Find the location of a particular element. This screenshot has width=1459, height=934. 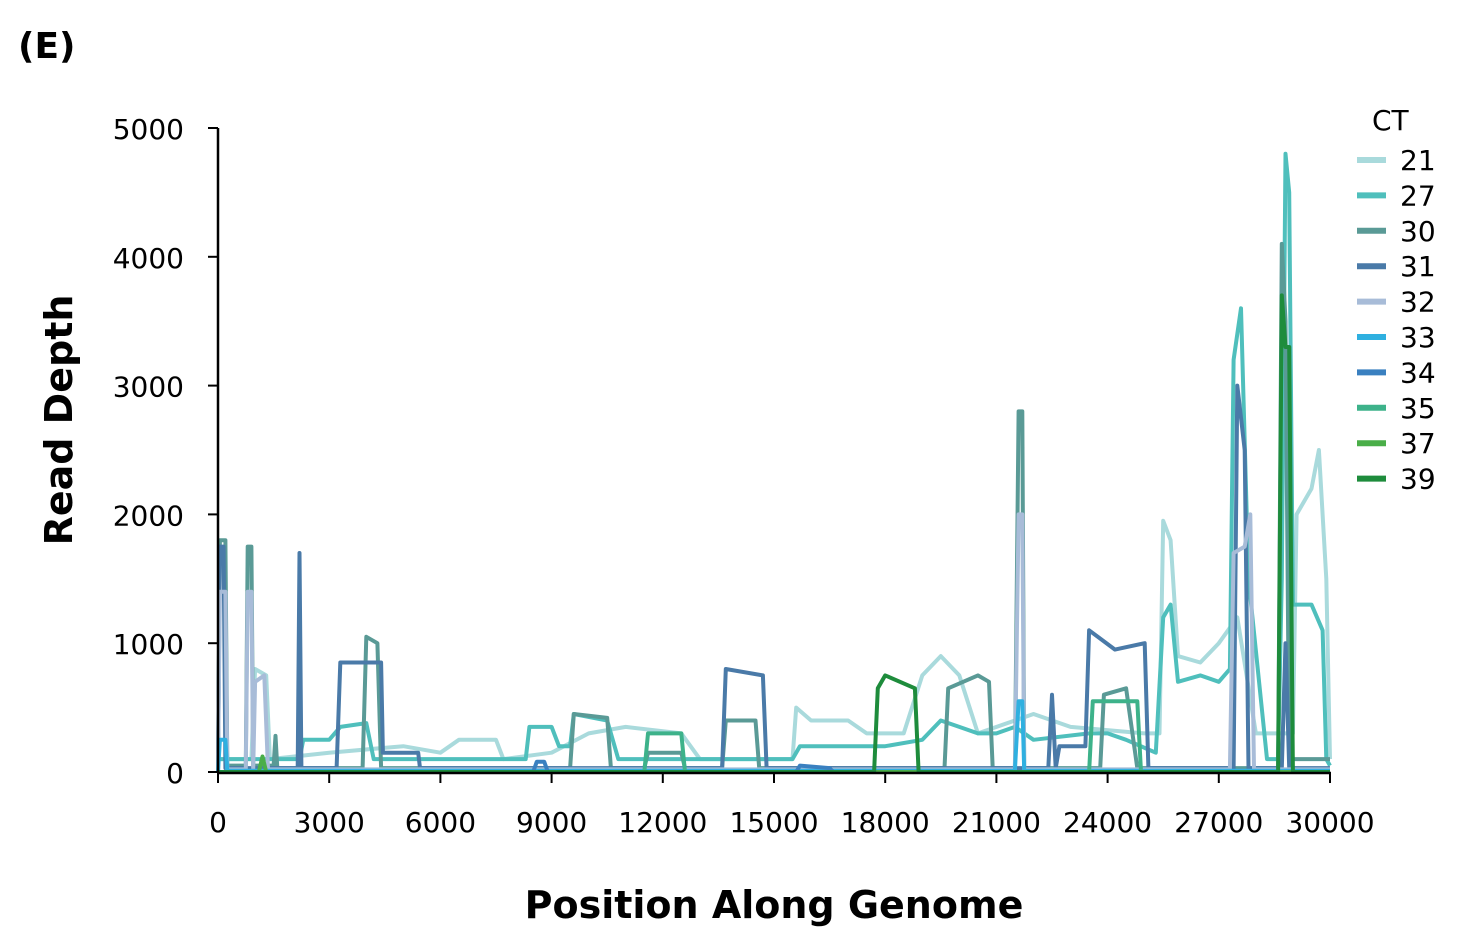

legend-label: 21 is located at coordinates (1418, 160).